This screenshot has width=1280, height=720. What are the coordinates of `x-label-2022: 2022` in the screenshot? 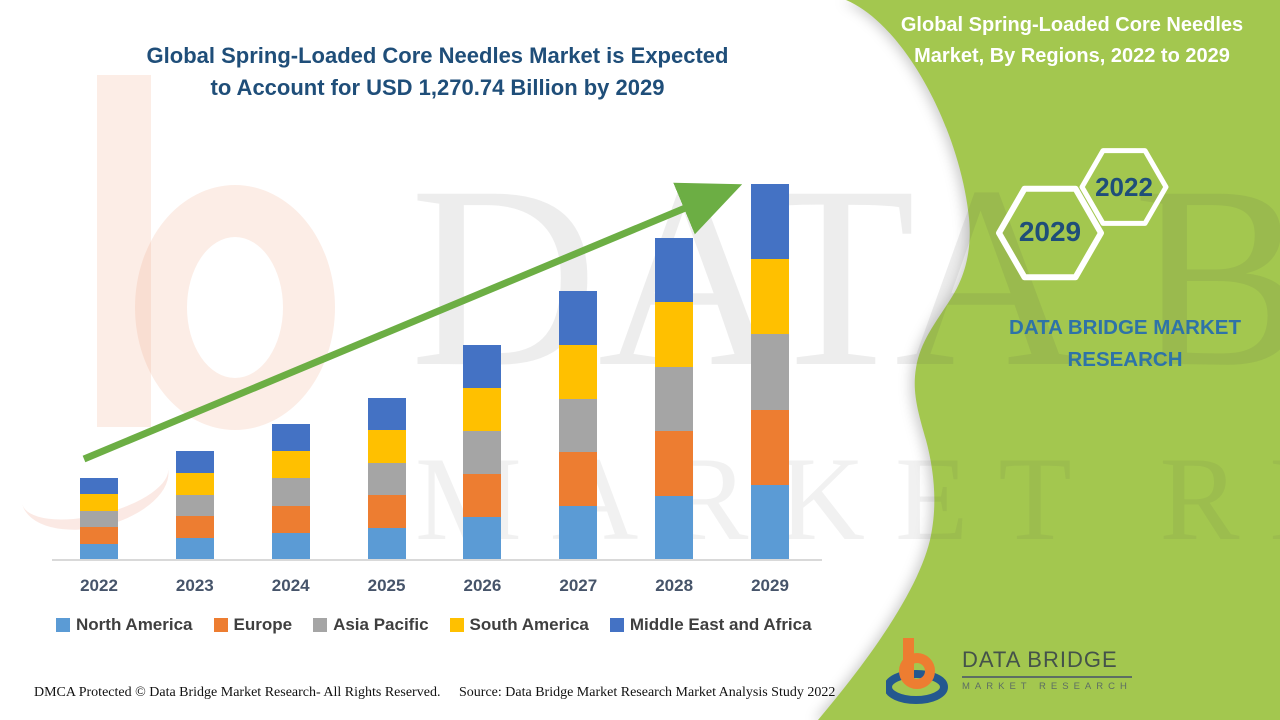 It's located at (99, 585).